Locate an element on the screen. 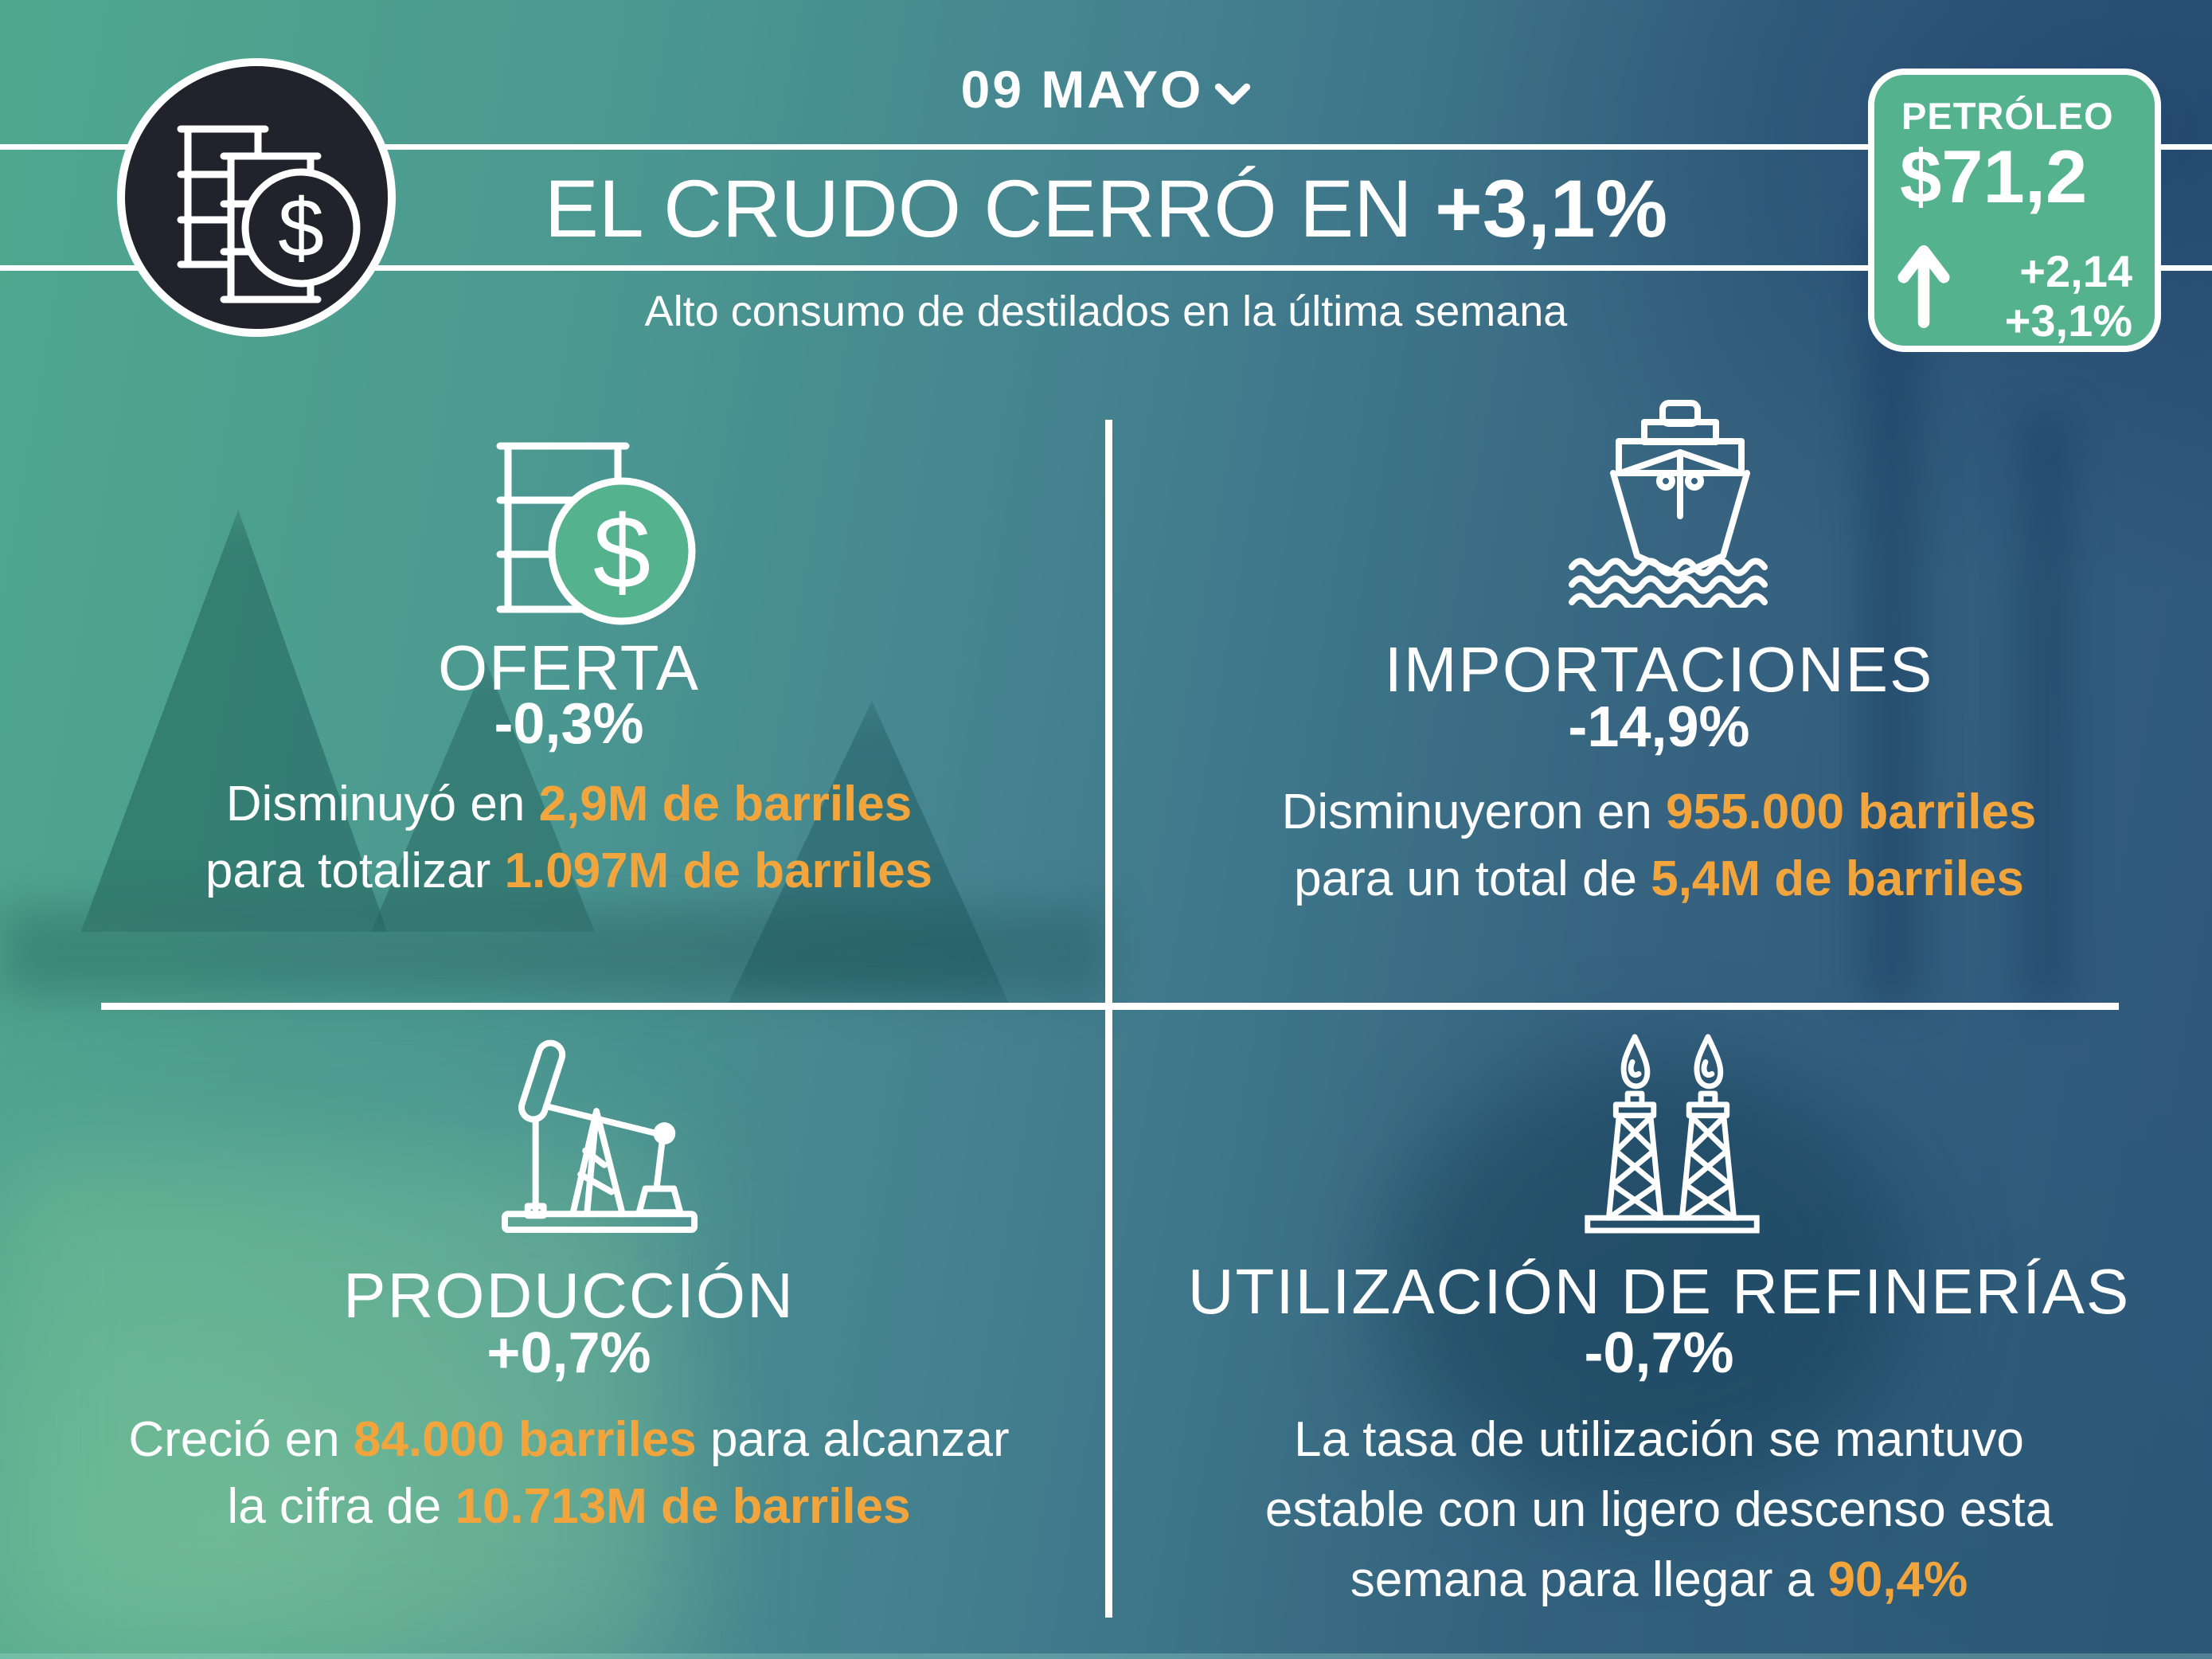  ticker-change-value: +2,14 is located at coordinates (2075, 271).